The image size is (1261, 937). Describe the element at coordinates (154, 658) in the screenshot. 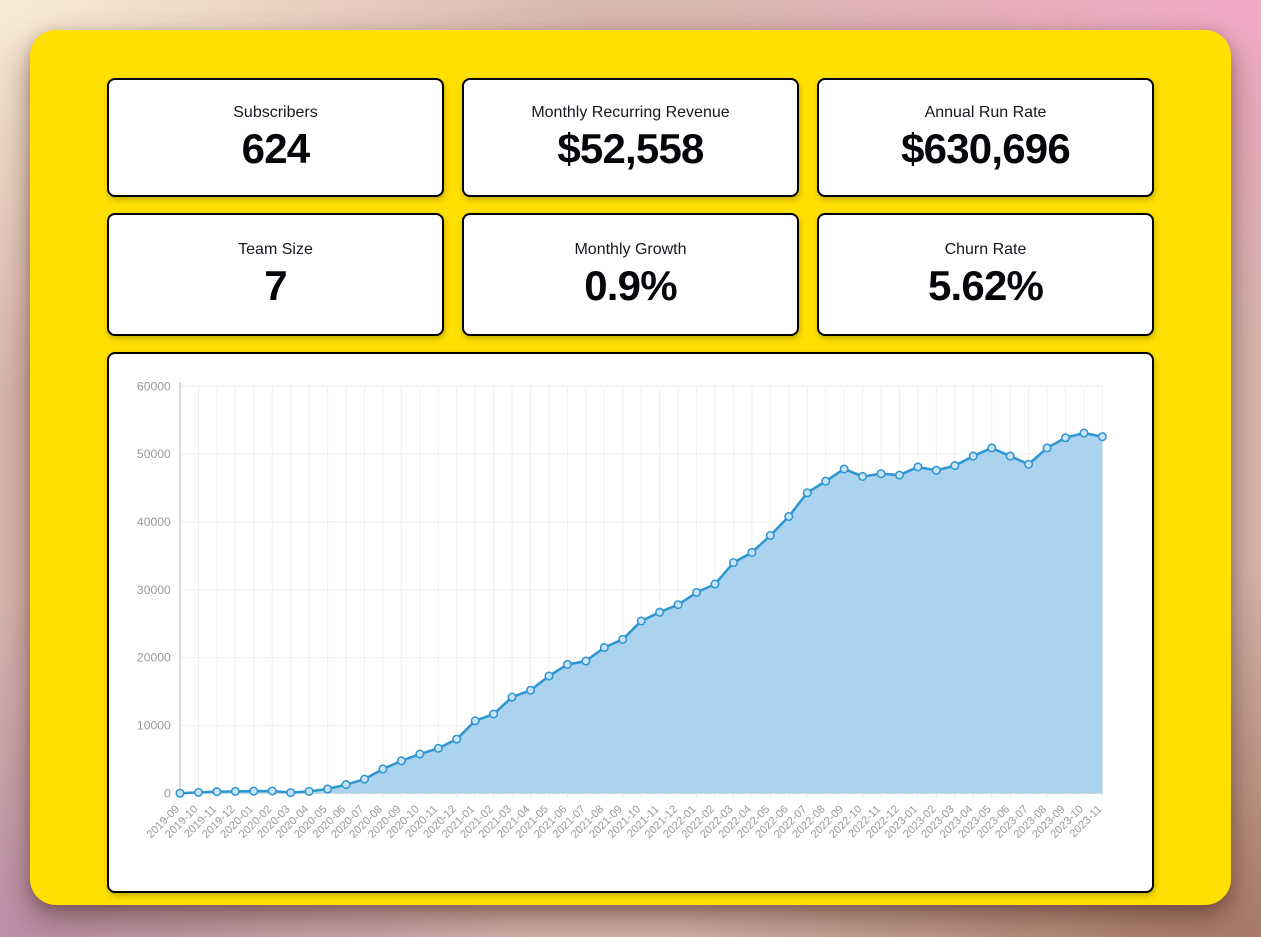

I see `y-axis-tick-label: 20000` at that location.